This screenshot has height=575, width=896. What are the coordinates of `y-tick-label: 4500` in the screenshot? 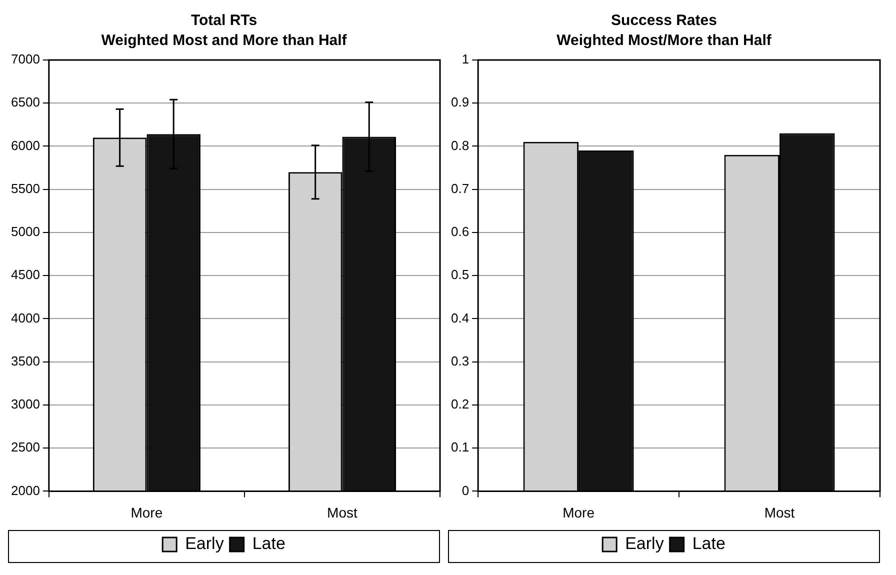 It's located at (25, 274).